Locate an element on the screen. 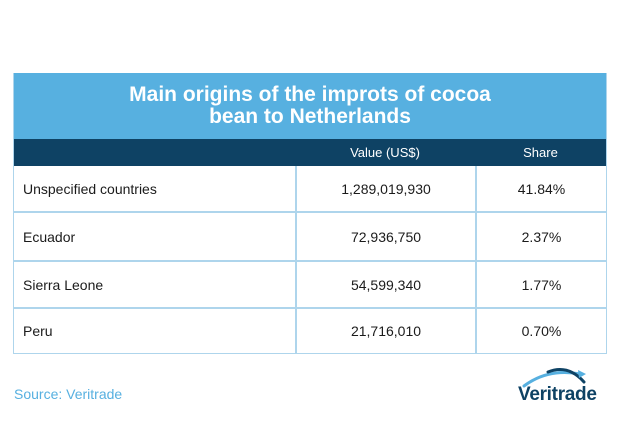 The width and height of the screenshot is (618, 430). cell-origin: Unspecified countries is located at coordinates (90, 188).